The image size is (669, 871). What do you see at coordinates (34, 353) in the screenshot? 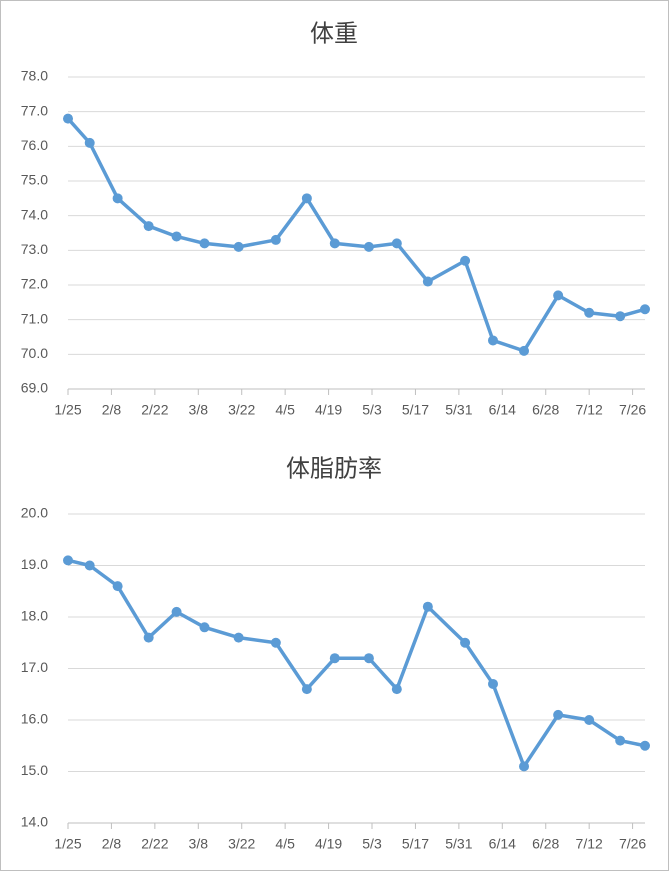
I see `y-tick-label: 70.0` at bounding box center [34, 353].